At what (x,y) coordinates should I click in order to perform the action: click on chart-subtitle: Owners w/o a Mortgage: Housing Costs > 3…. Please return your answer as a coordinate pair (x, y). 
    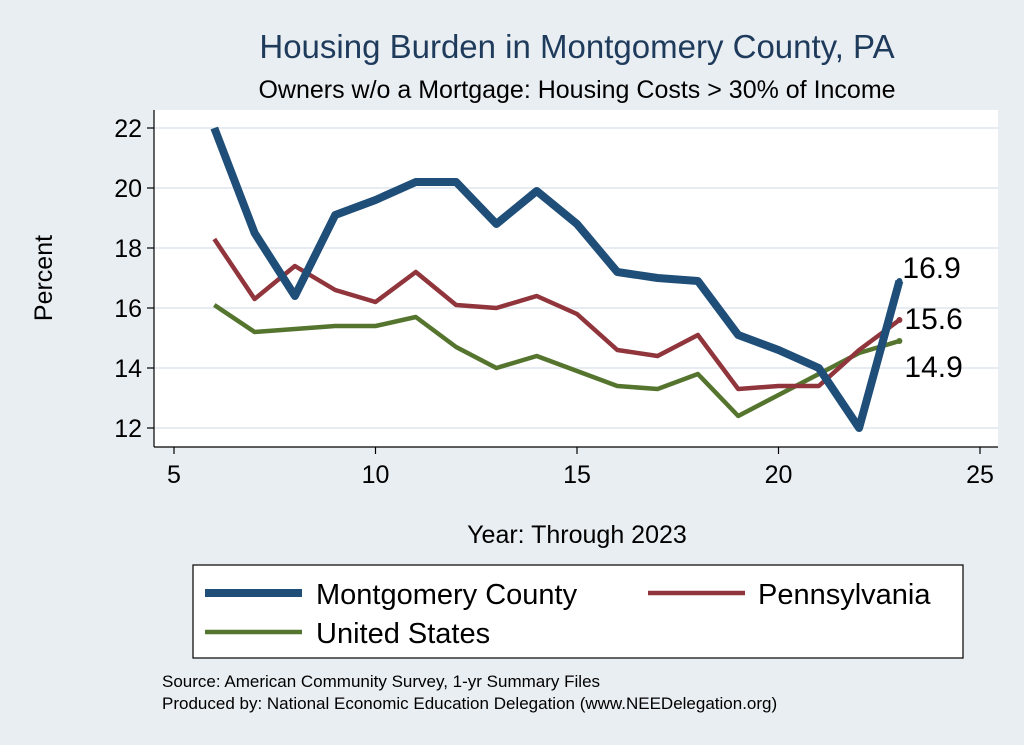
    Looking at the image, I should click on (576, 90).